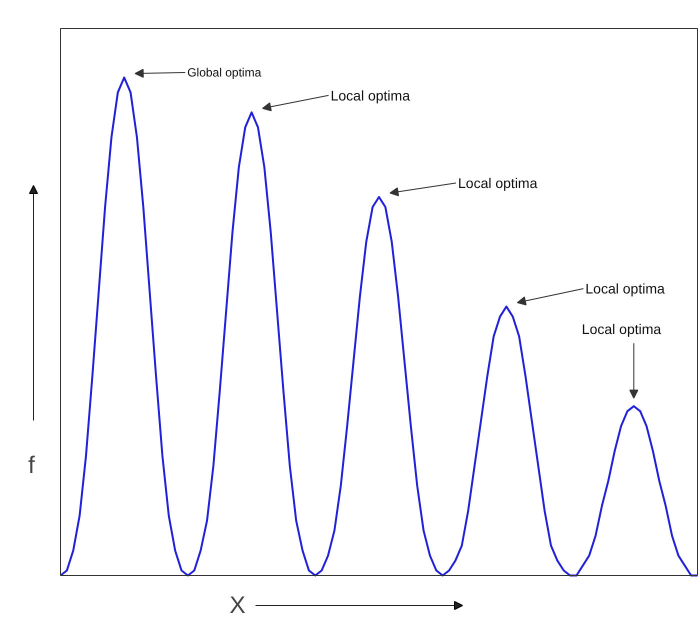  Describe the element at coordinates (224, 73) in the screenshot. I see `annotation: Global optima` at that location.